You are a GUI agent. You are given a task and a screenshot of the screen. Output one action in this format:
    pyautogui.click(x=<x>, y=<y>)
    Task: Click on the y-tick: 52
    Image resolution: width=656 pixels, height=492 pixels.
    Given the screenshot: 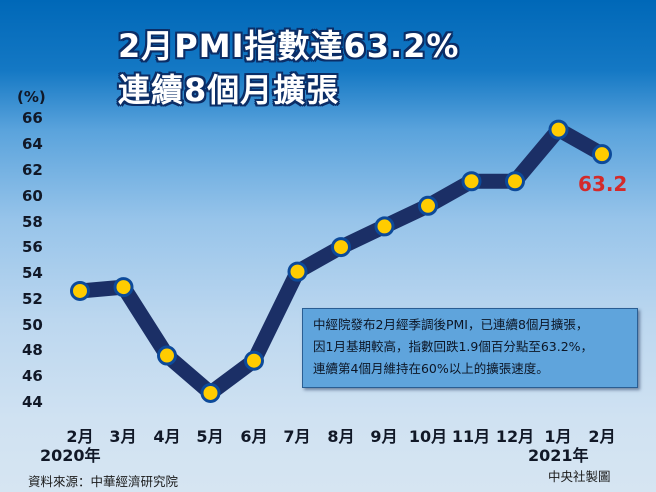 What is the action you would take?
    pyautogui.click(x=32, y=299)
    